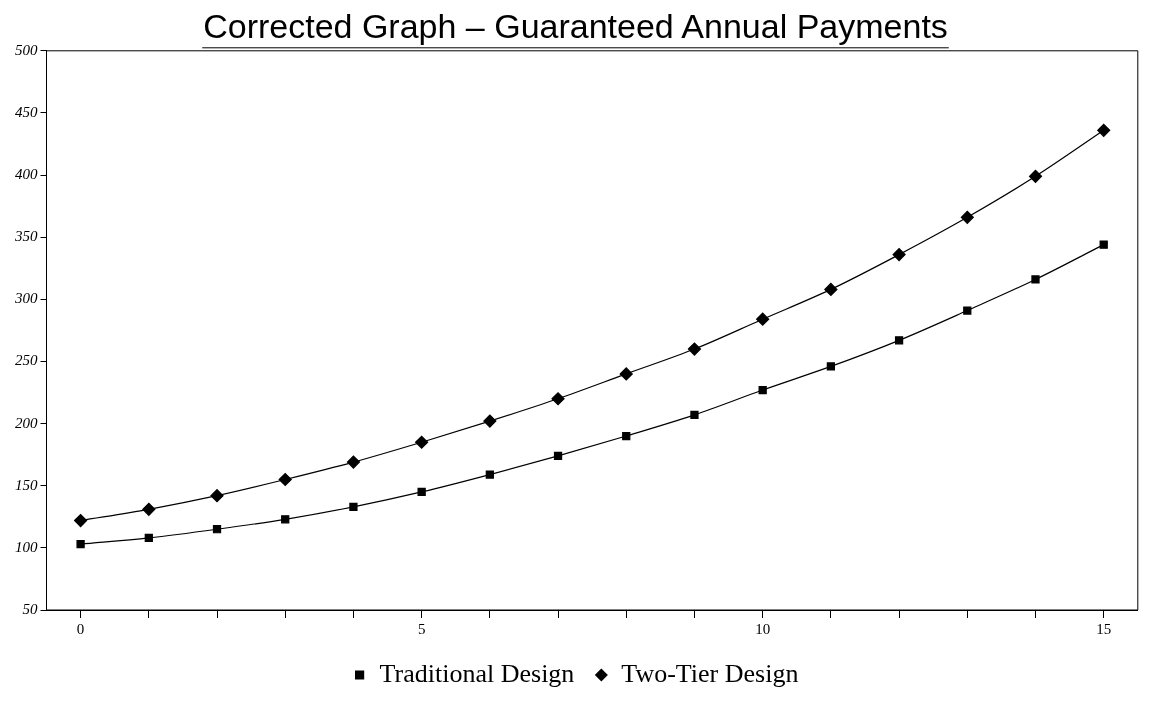 The height and width of the screenshot is (706, 1153). What do you see at coordinates (763, 628) in the screenshot?
I see `x-tick-label: 10` at bounding box center [763, 628].